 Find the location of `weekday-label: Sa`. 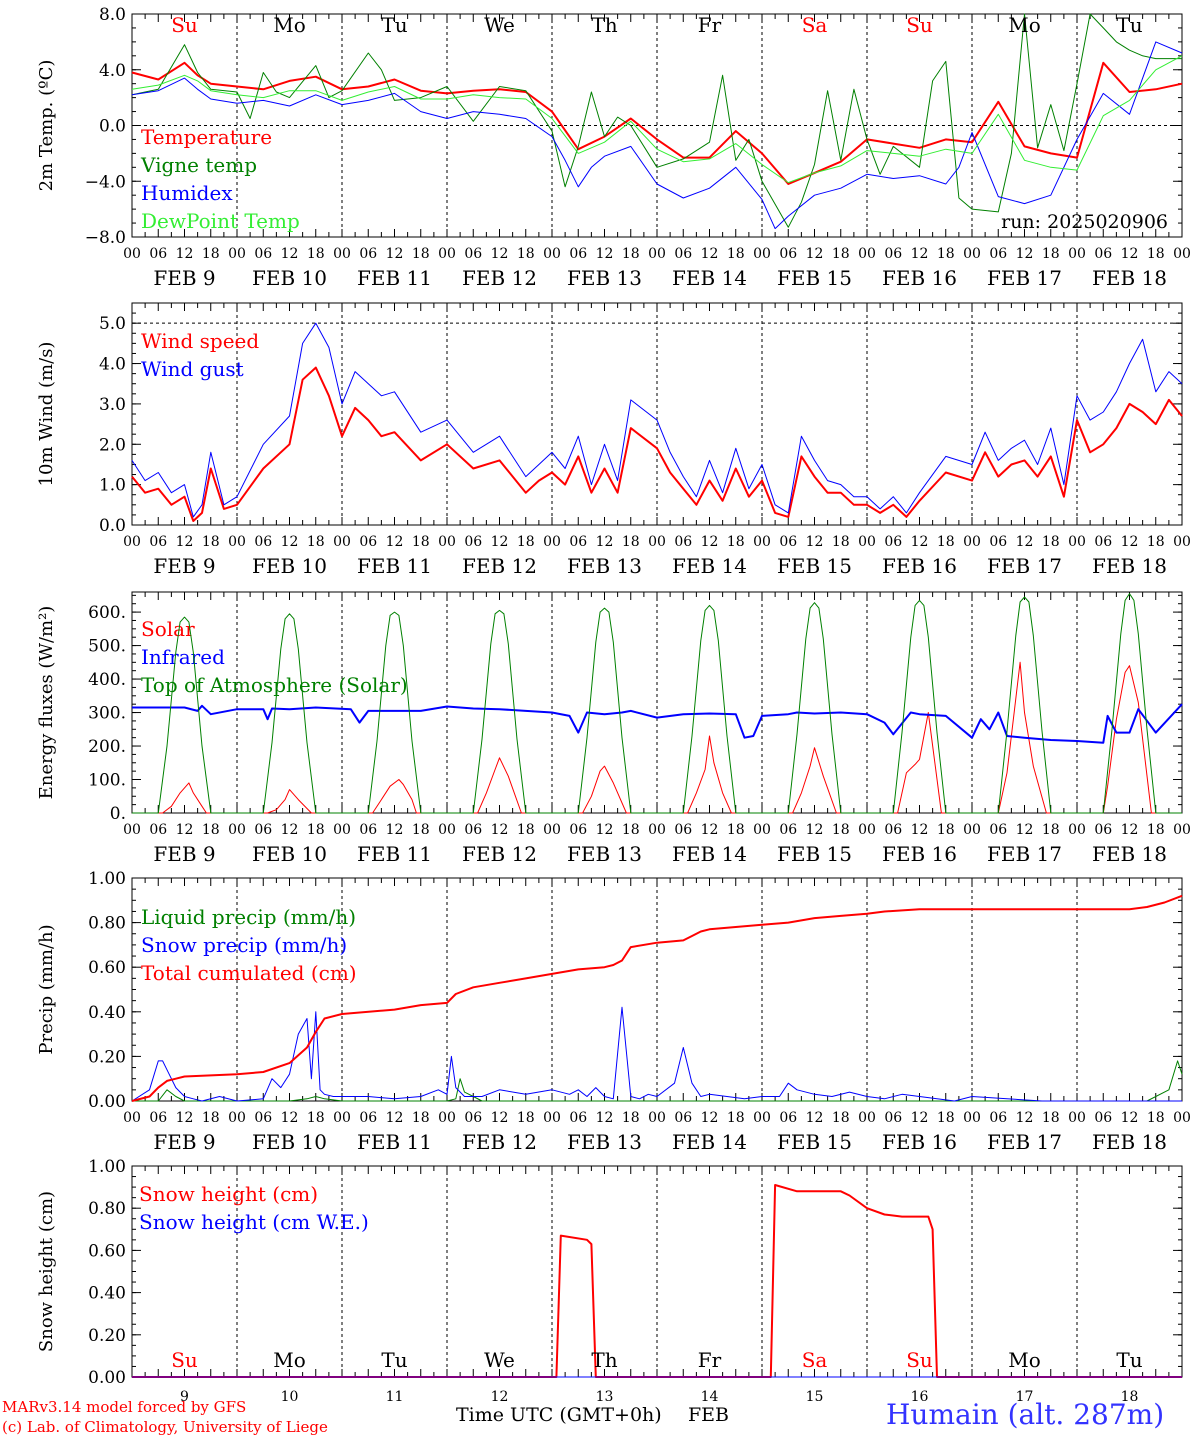

weekday-label: Sa is located at coordinates (815, 25).